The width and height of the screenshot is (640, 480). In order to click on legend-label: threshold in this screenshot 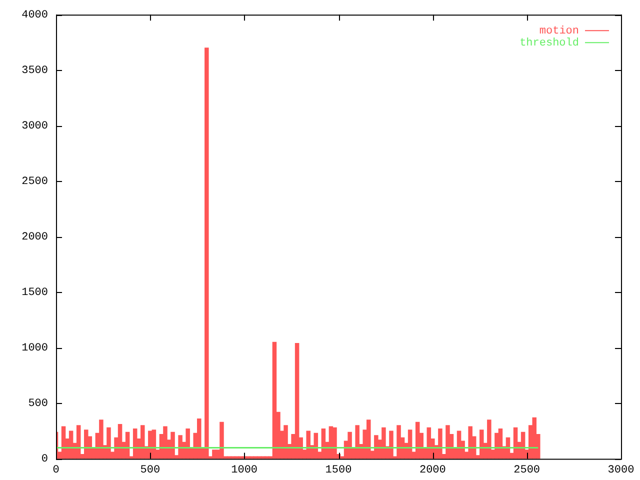, I will do `click(549, 44)`.